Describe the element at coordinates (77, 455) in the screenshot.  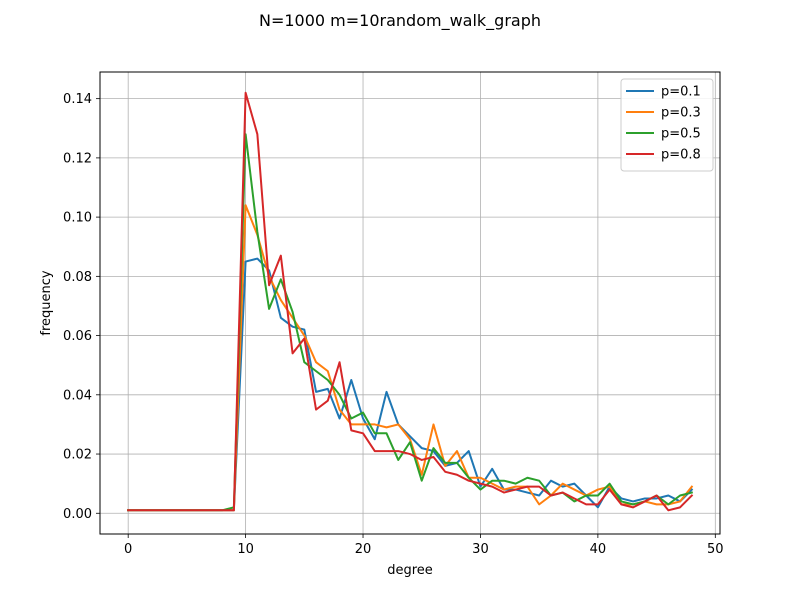
I see `y-tick-label: 0.02` at that location.